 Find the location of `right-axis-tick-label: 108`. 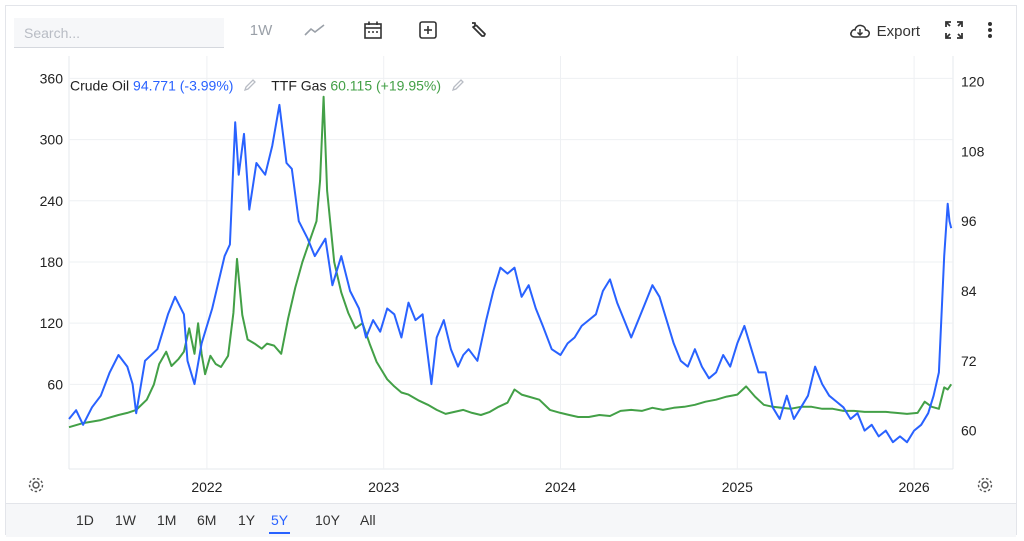

right-axis-tick-label: 108 is located at coordinates (973, 151).